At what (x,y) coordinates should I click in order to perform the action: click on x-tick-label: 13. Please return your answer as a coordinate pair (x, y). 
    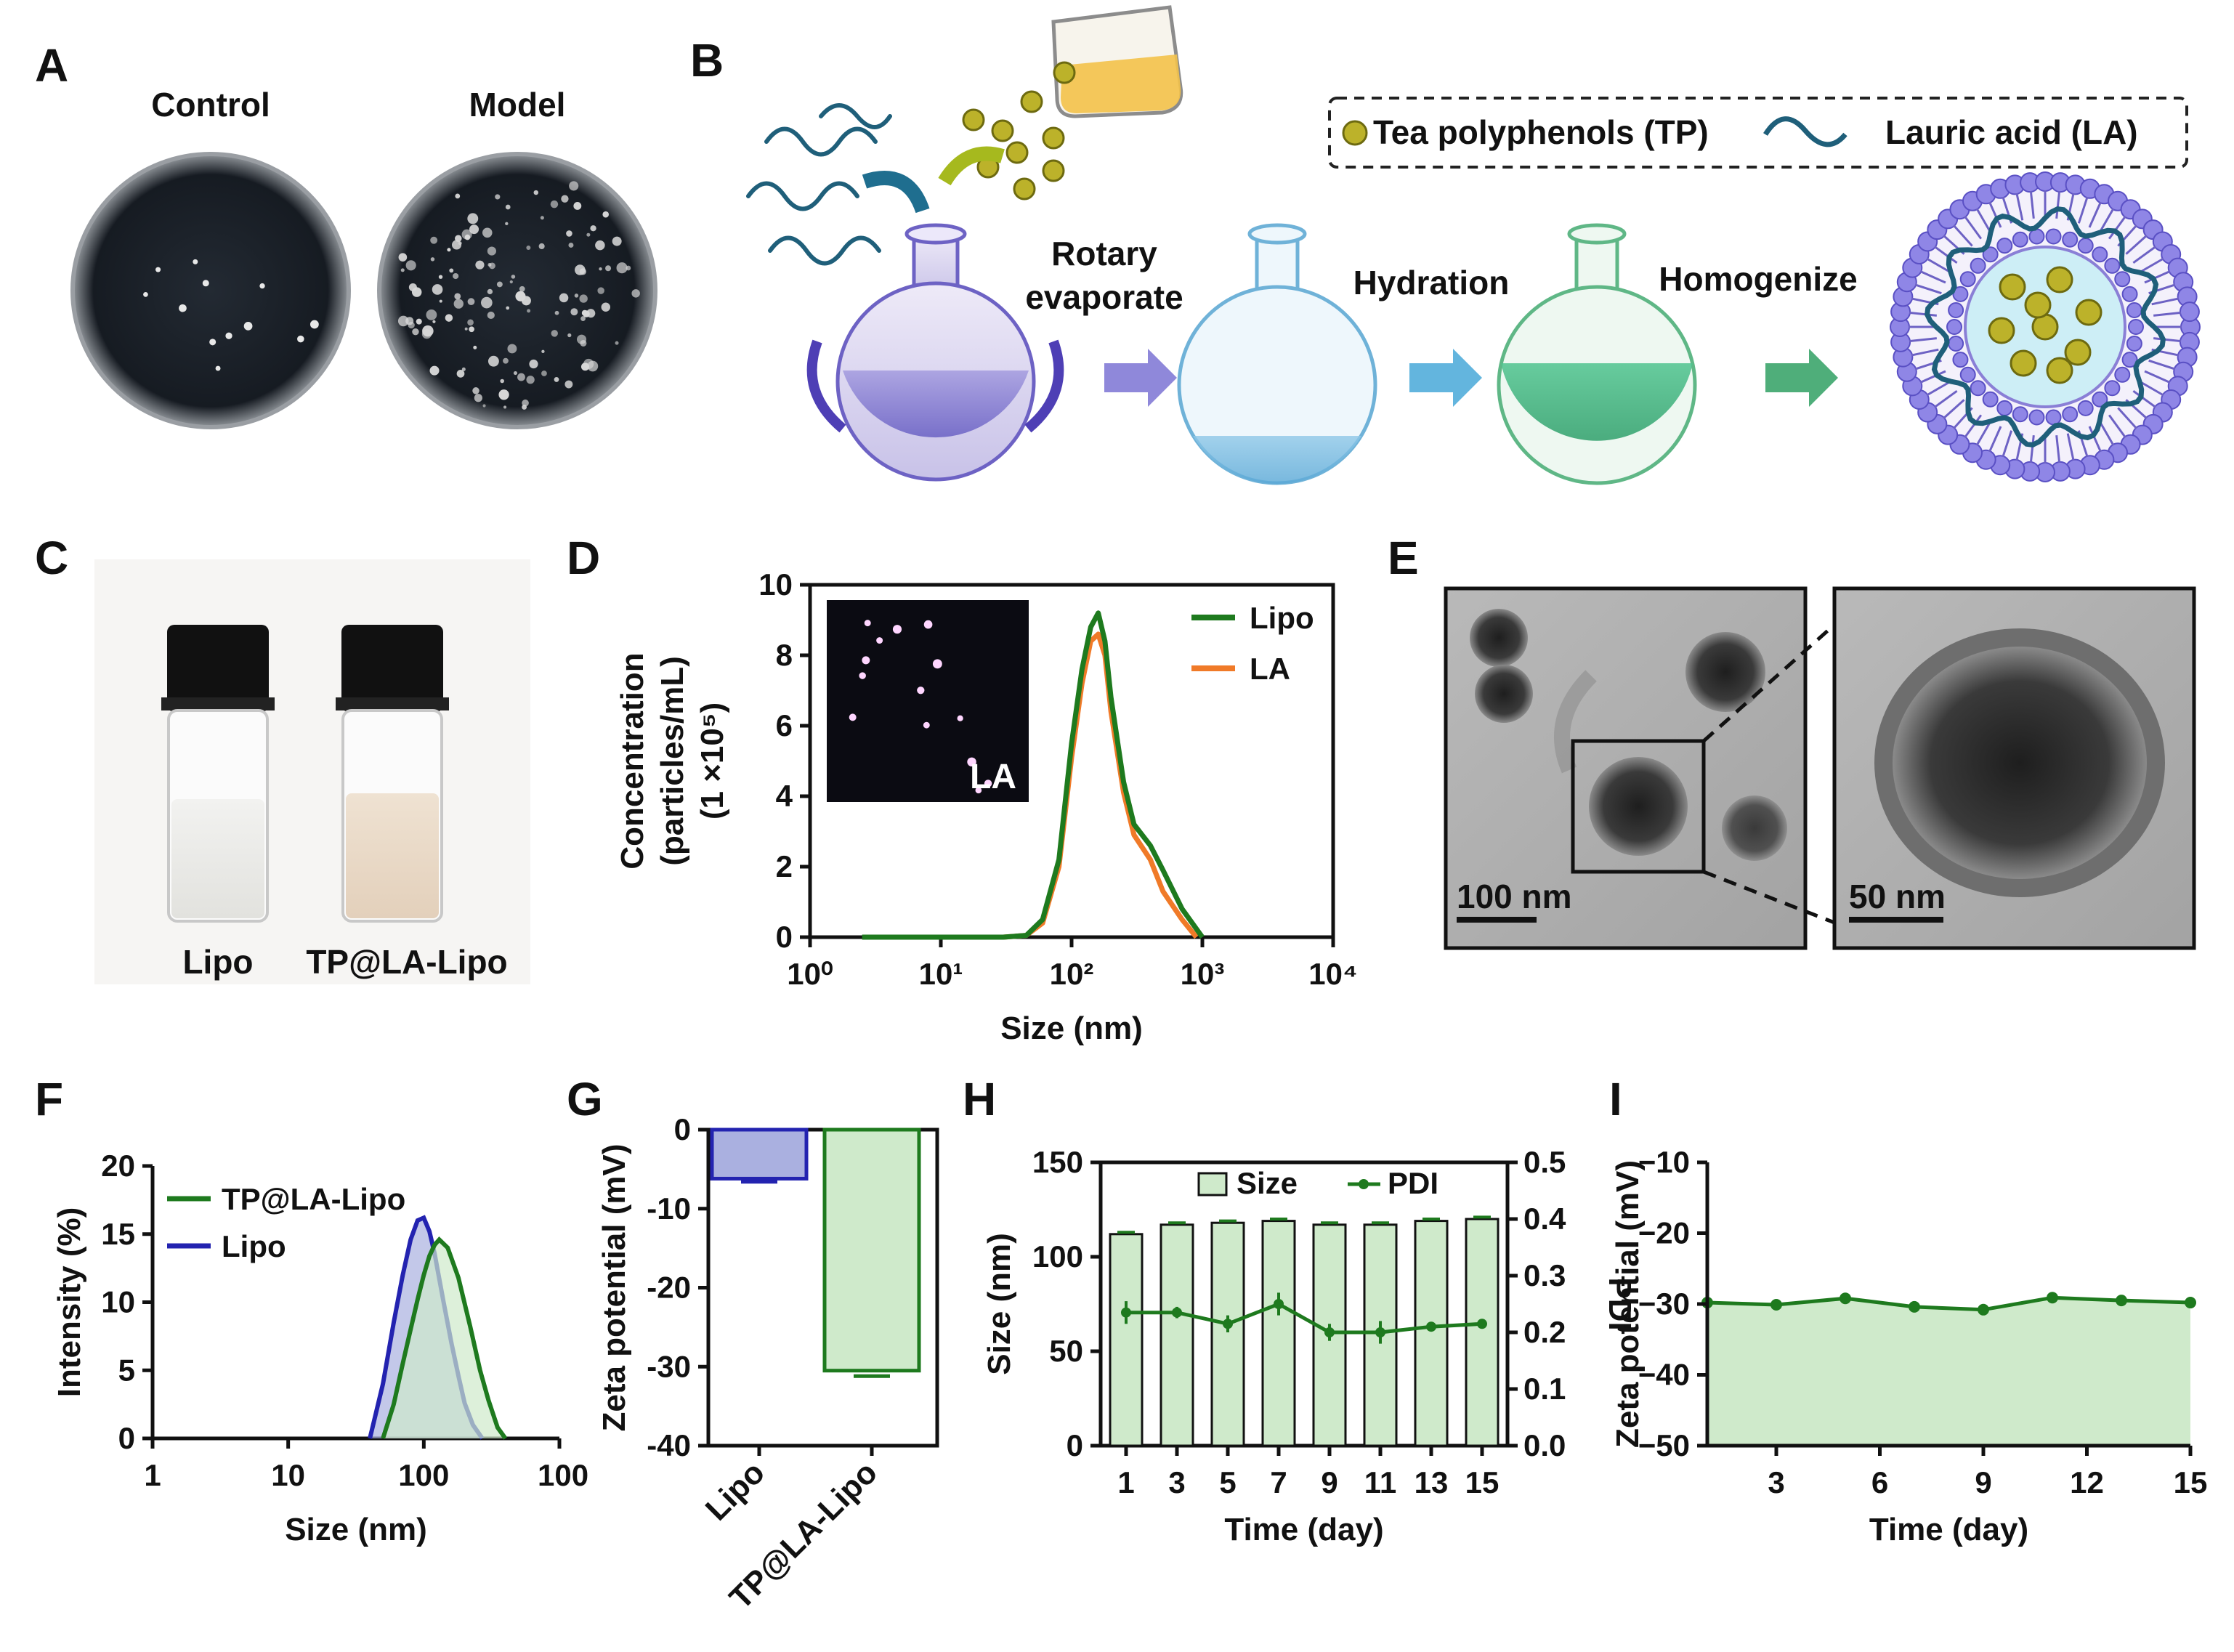
    Looking at the image, I should click on (1432, 1482).